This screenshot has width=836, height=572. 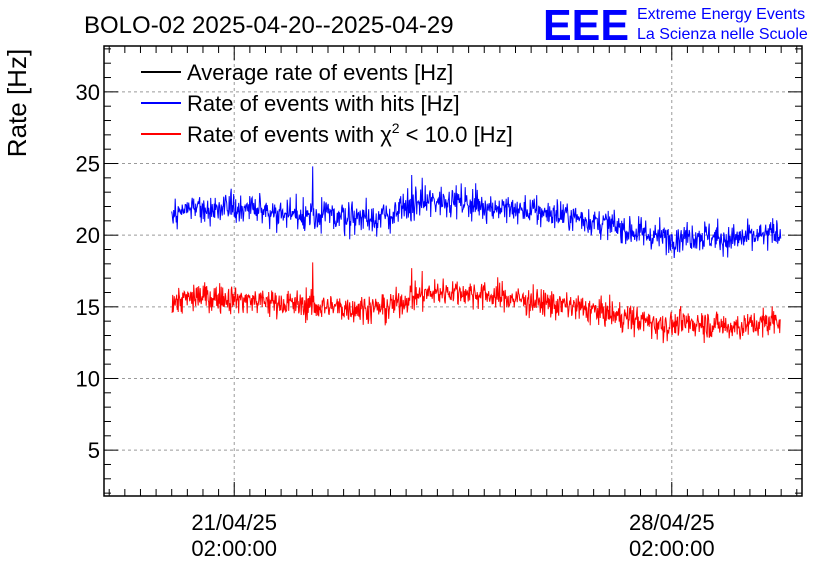 I want to click on x-tick-label-date: 28/04/25, so click(x=672, y=522).